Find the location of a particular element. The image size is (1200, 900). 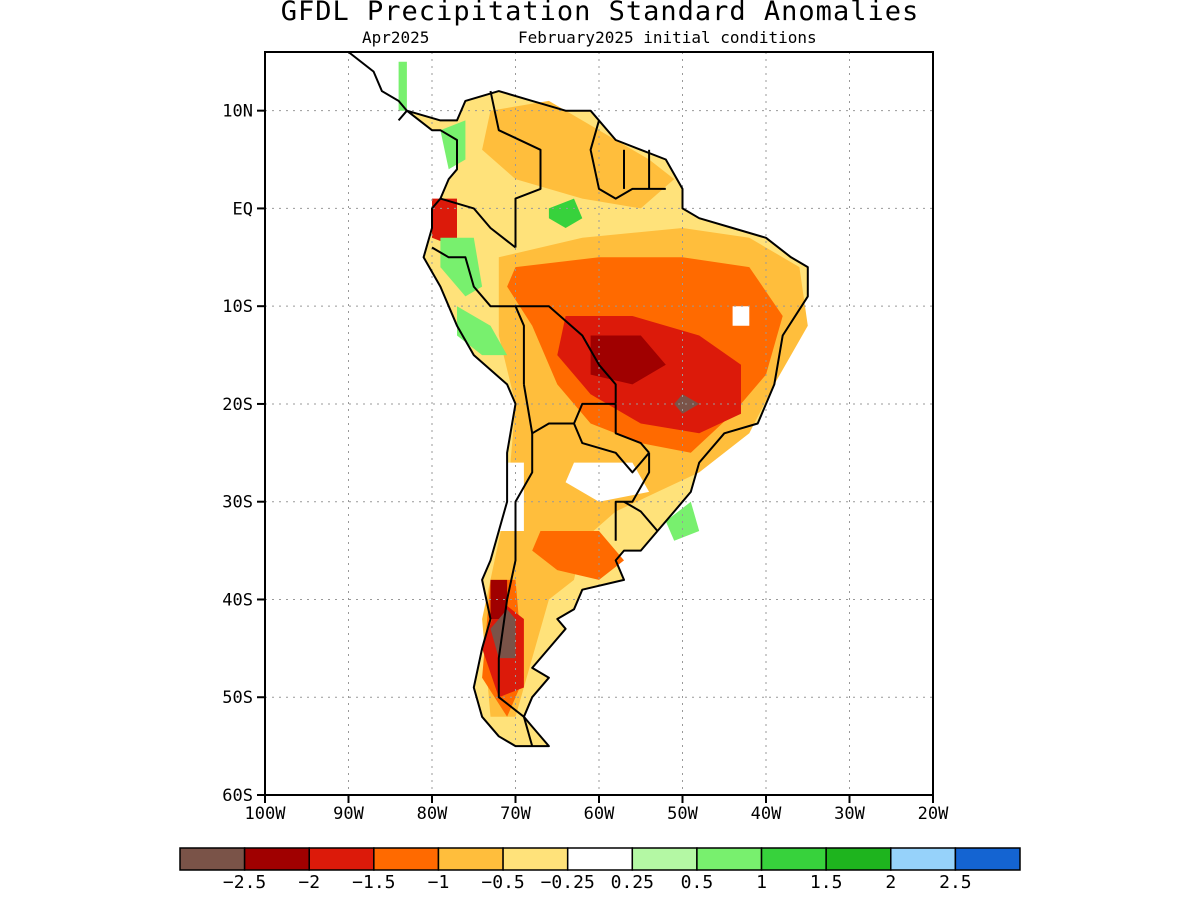

lat-tick-label: 10S is located at coordinates (237, 307).